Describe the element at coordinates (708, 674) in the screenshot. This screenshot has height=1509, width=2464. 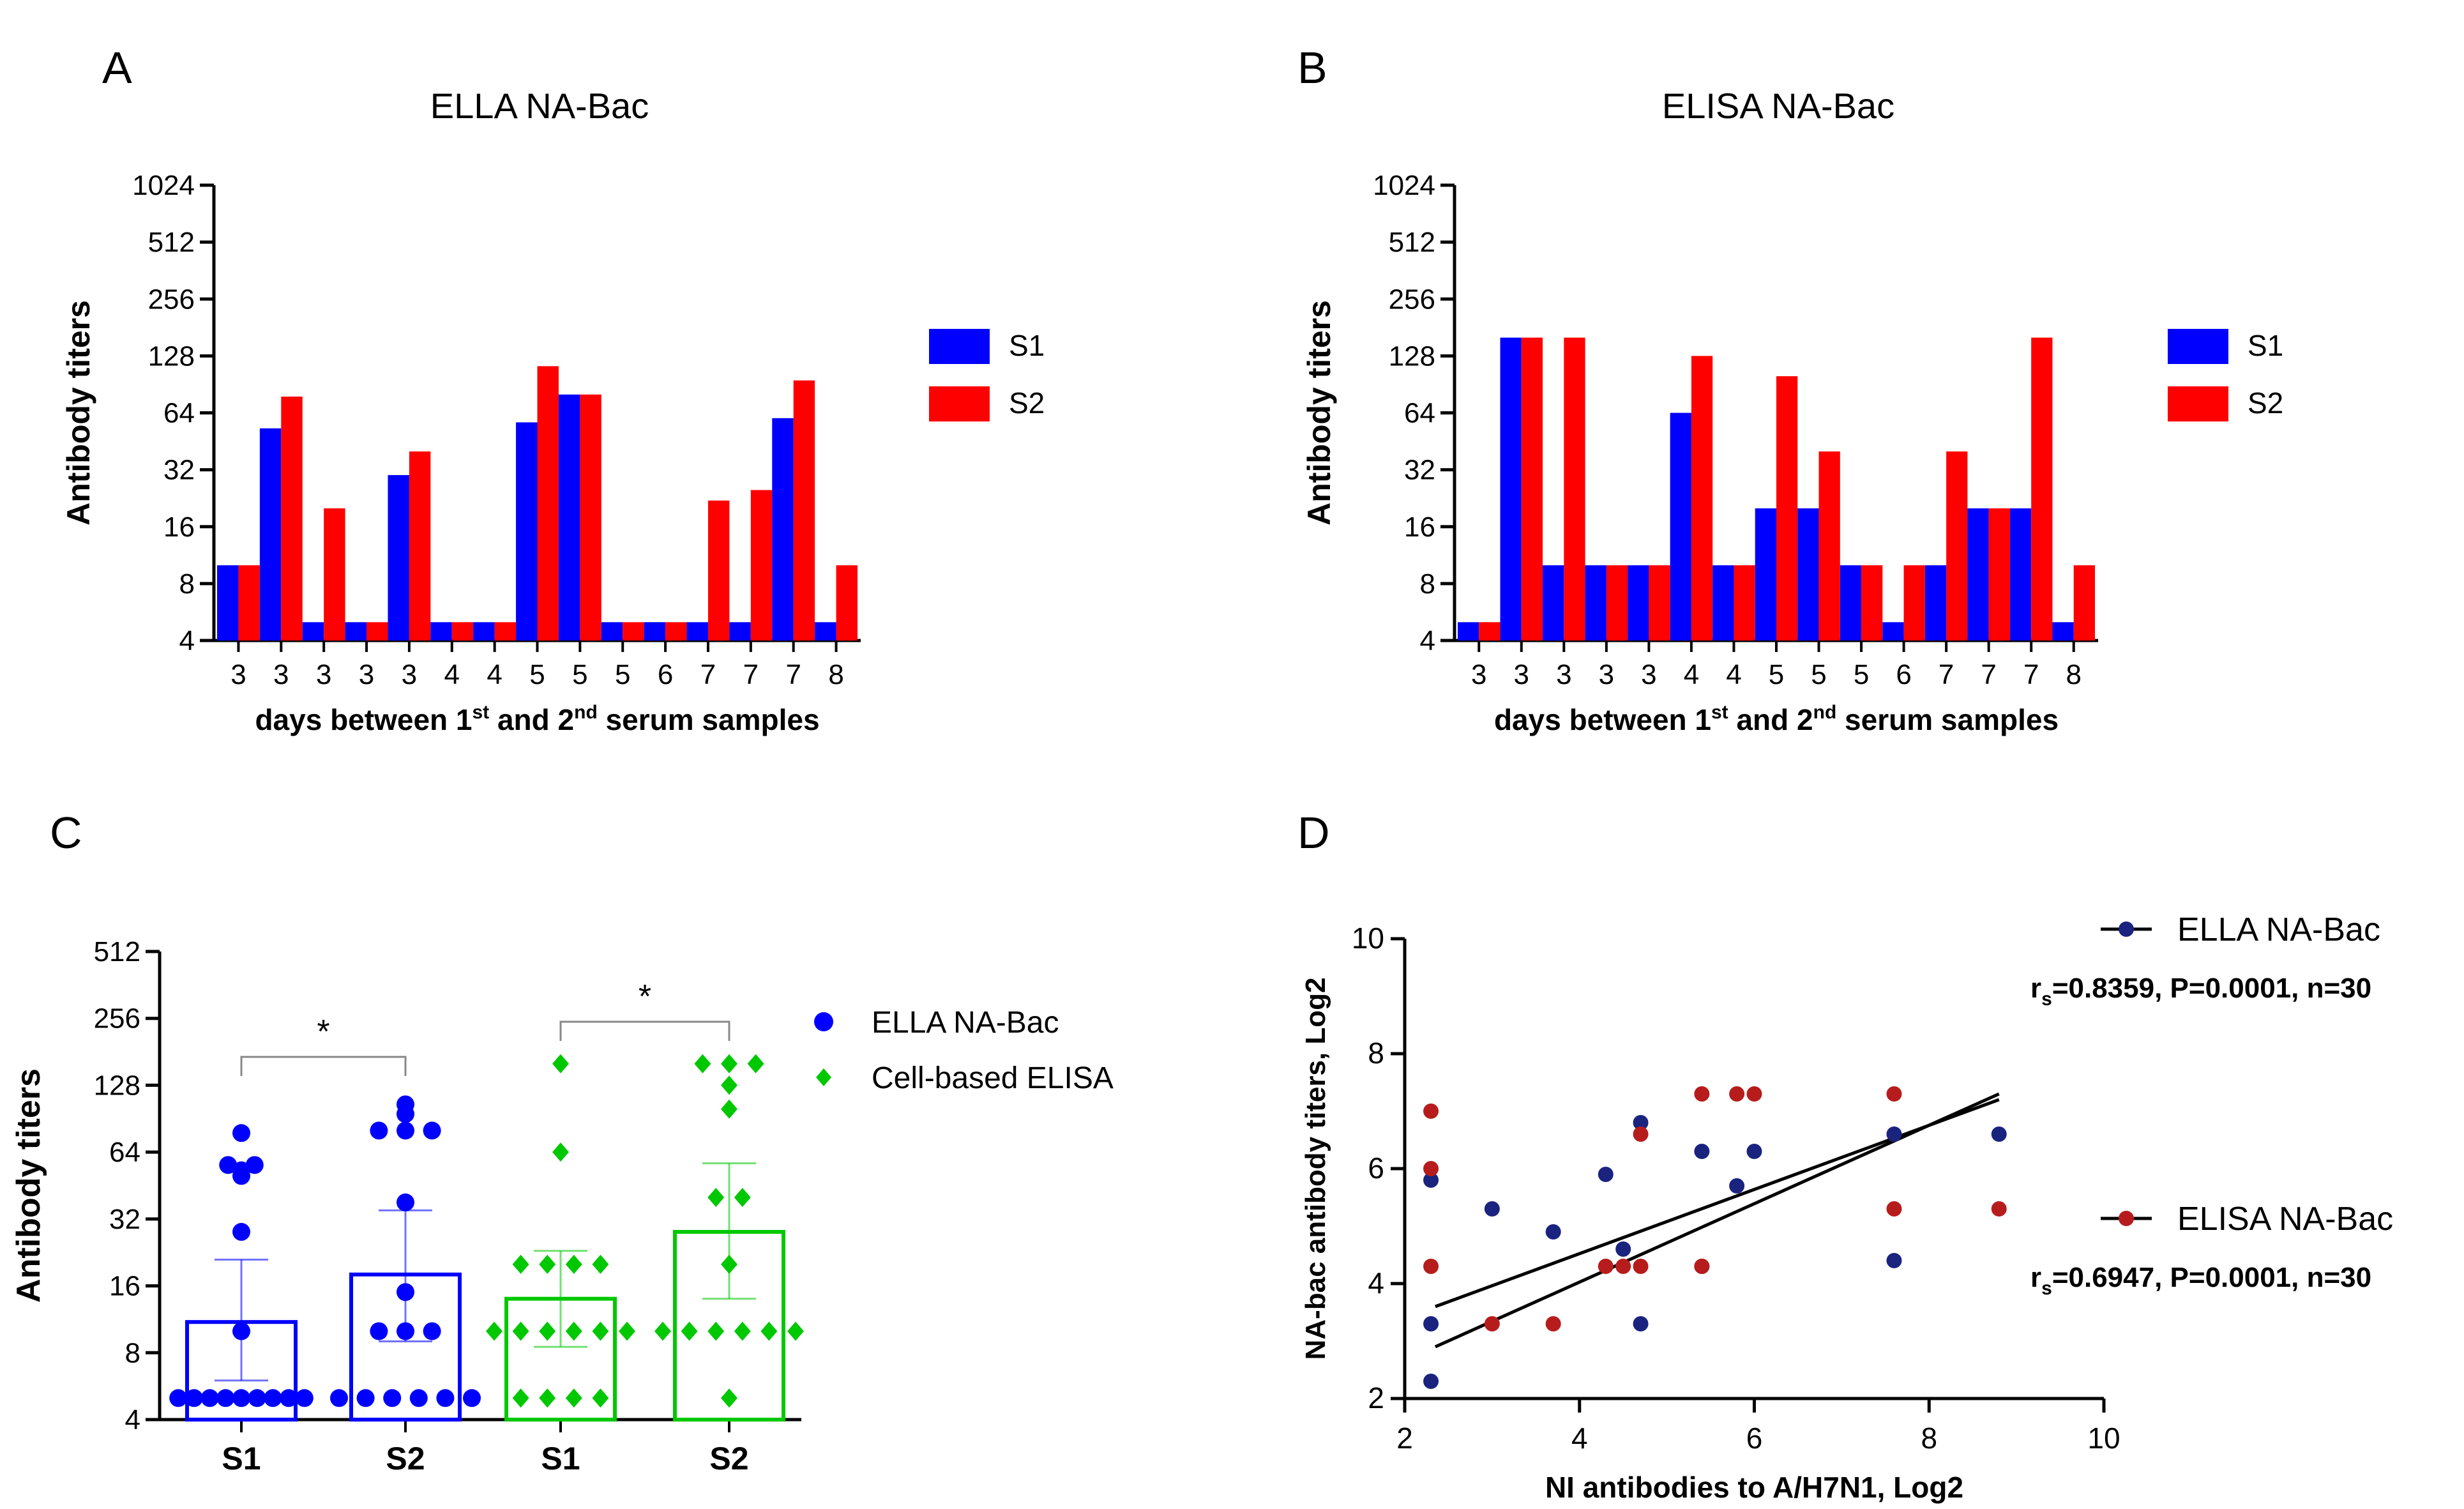
I see `x-tick-label: 7` at that location.